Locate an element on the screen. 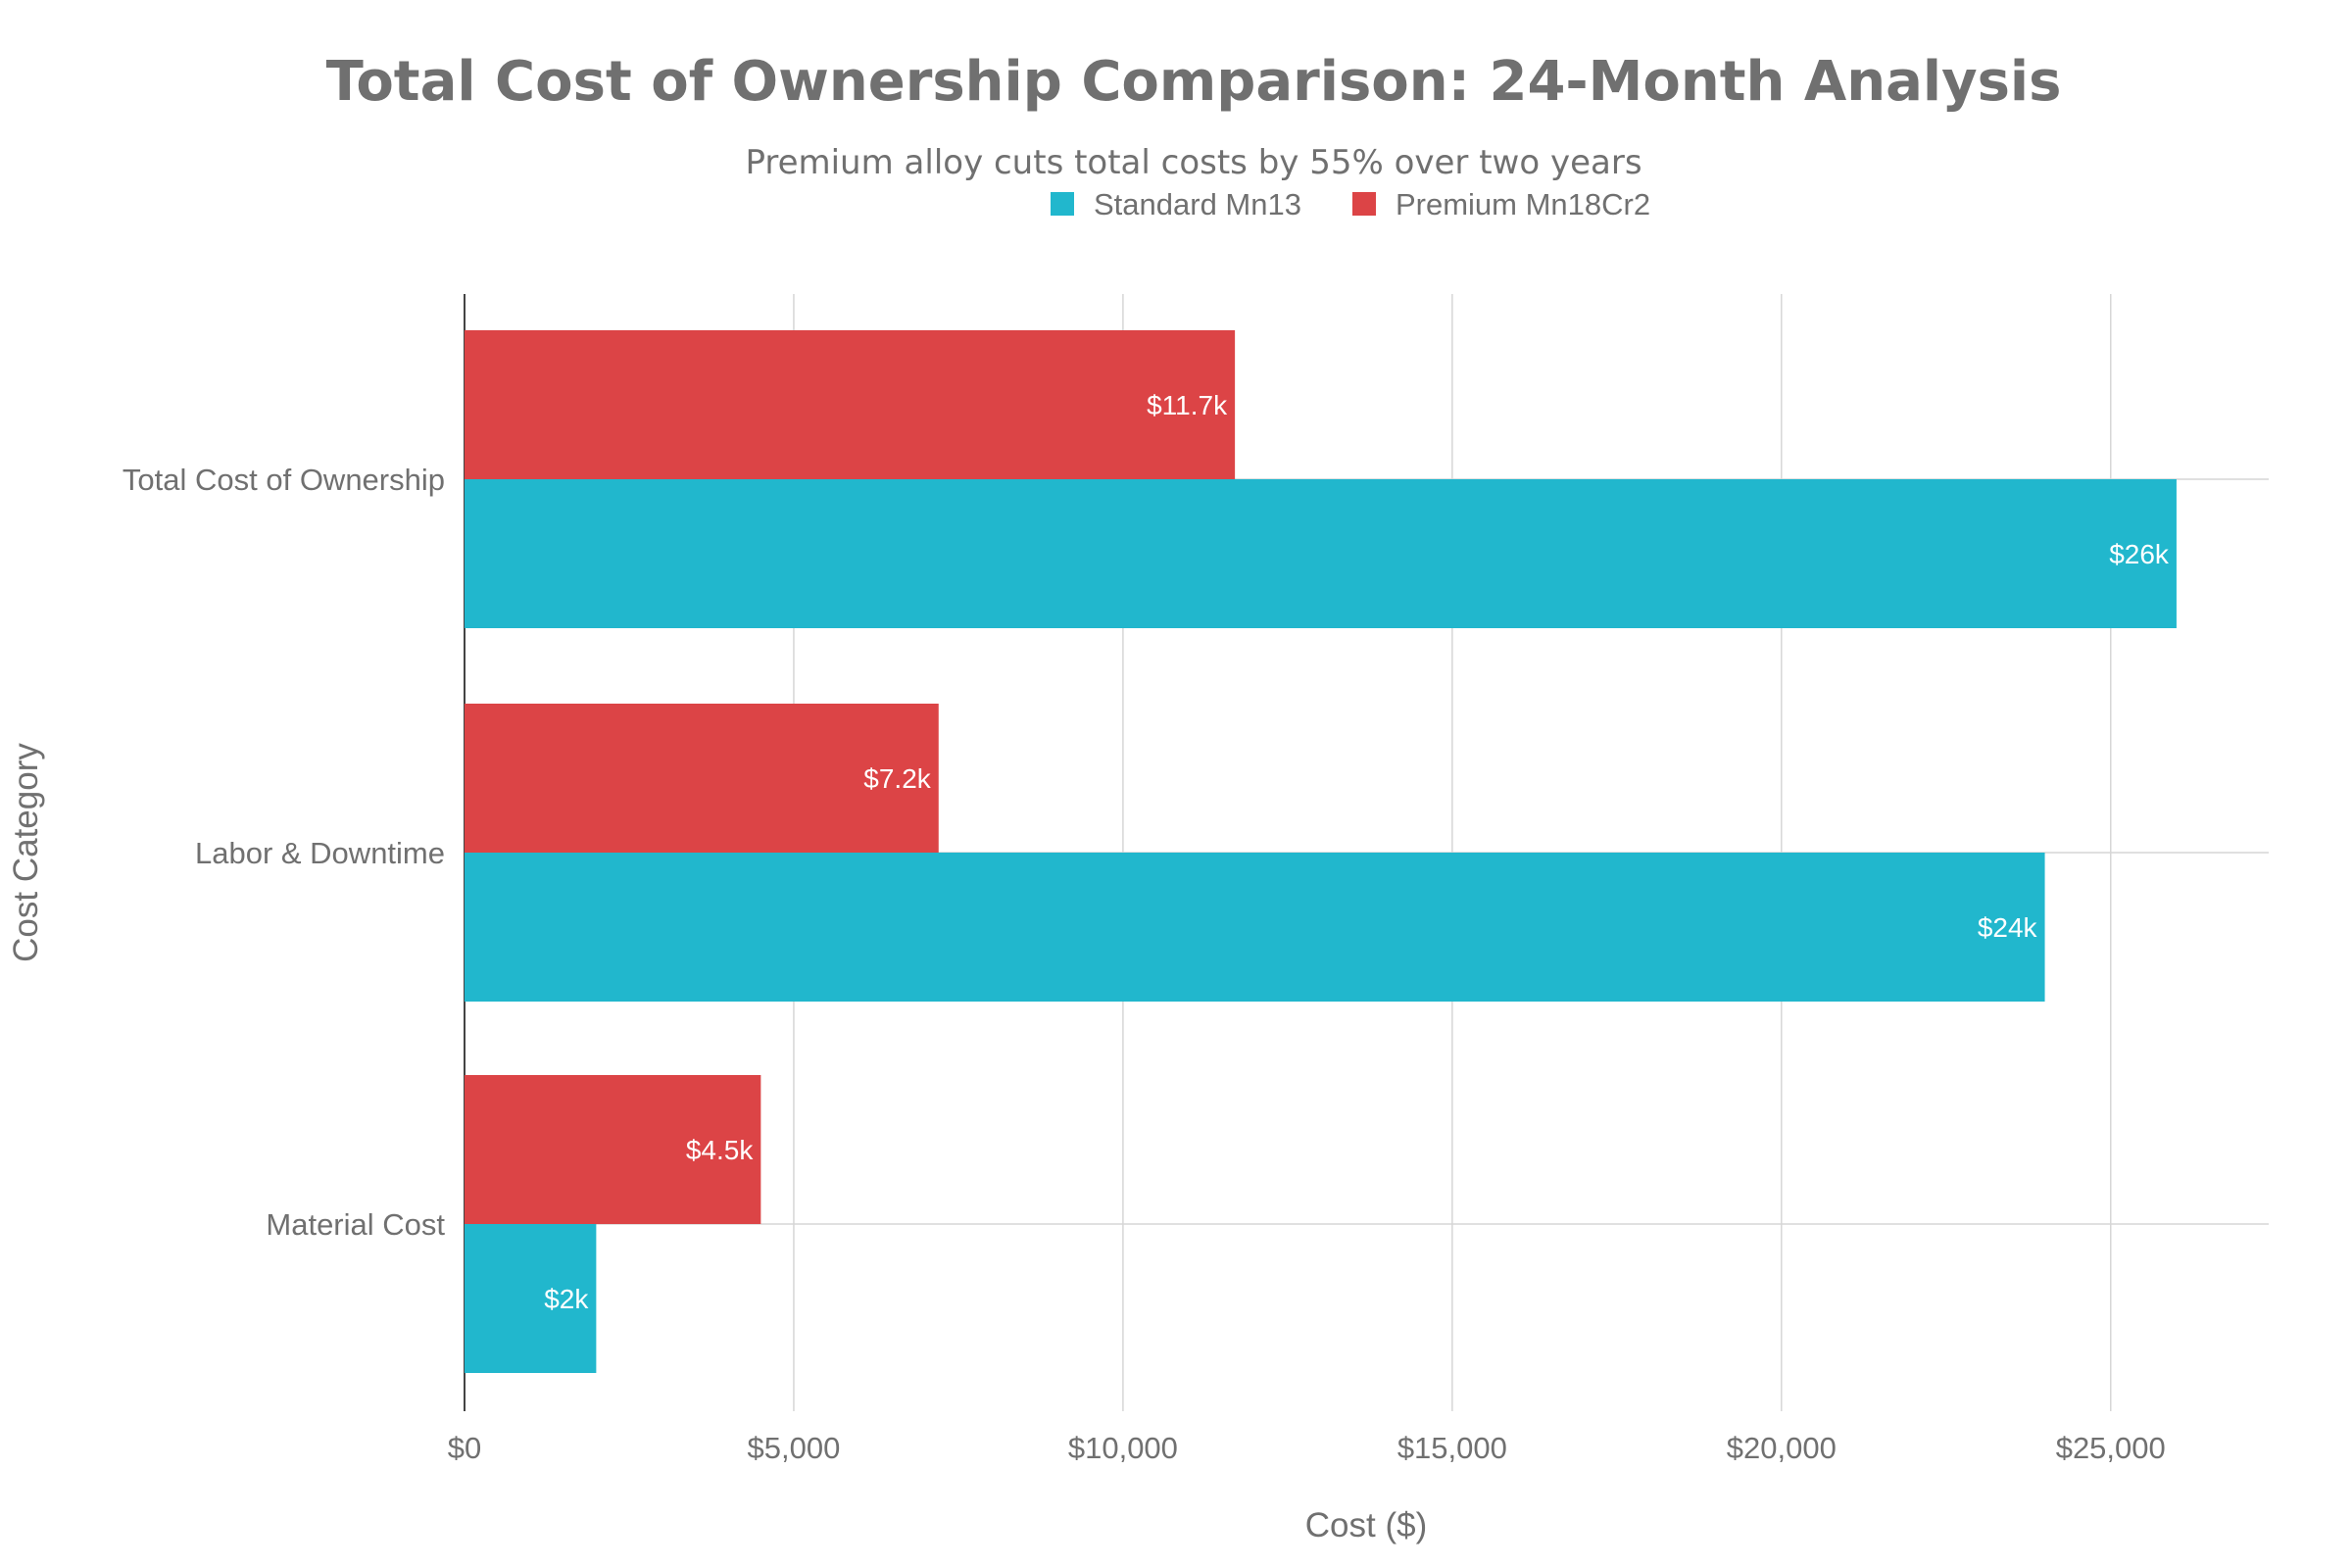 The image size is (2352, 1568). x-tick-label: $15,000 is located at coordinates (1452, 1448).